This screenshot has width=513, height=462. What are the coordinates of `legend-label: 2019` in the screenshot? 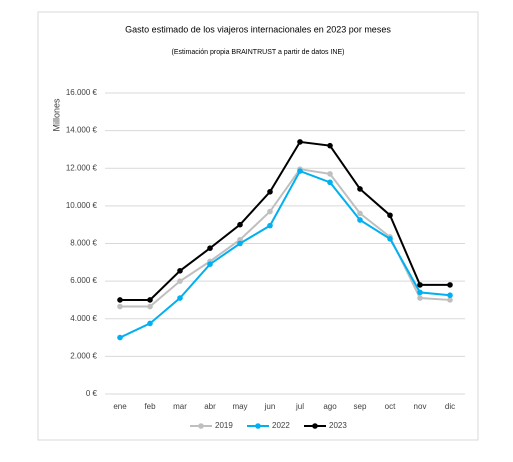 It's located at (224, 425).